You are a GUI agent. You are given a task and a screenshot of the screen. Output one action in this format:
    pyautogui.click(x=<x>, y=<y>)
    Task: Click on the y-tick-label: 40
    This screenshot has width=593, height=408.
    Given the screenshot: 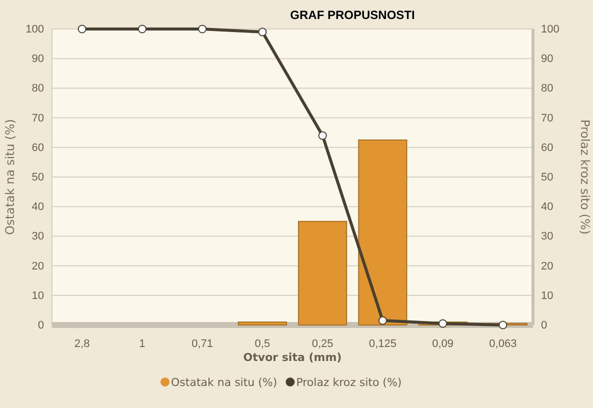 What is the action you would take?
    pyautogui.click(x=38, y=207)
    